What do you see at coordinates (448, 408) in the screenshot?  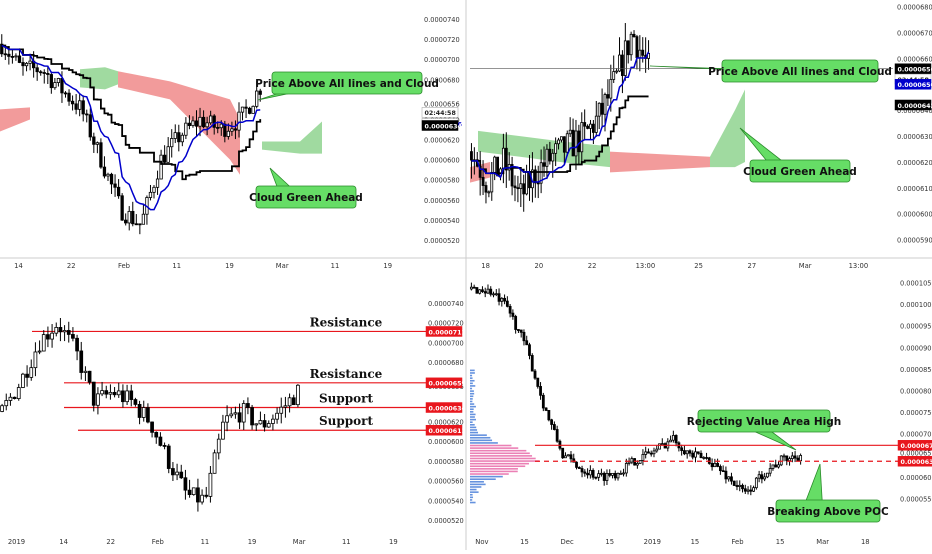 I see `price-label: 0.0000634` at bounding box center [448, 408].